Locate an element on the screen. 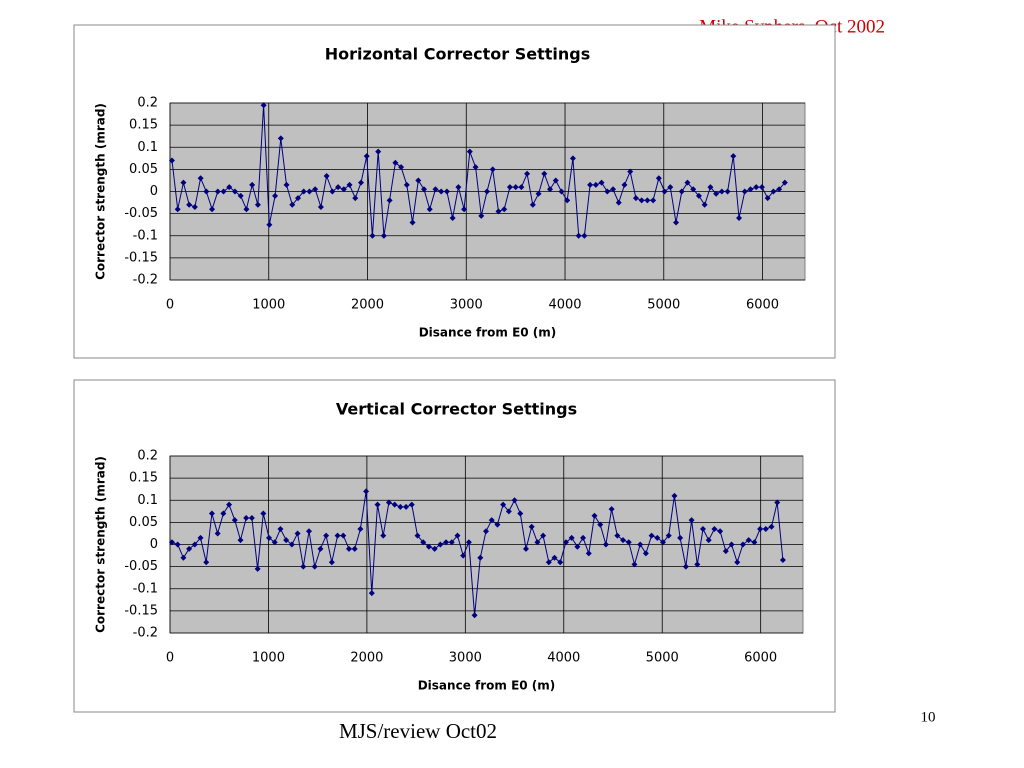 The height and width of the screenshot is (768, 1024). x-tick-label: 4000 is located at coordinates (564, 305).